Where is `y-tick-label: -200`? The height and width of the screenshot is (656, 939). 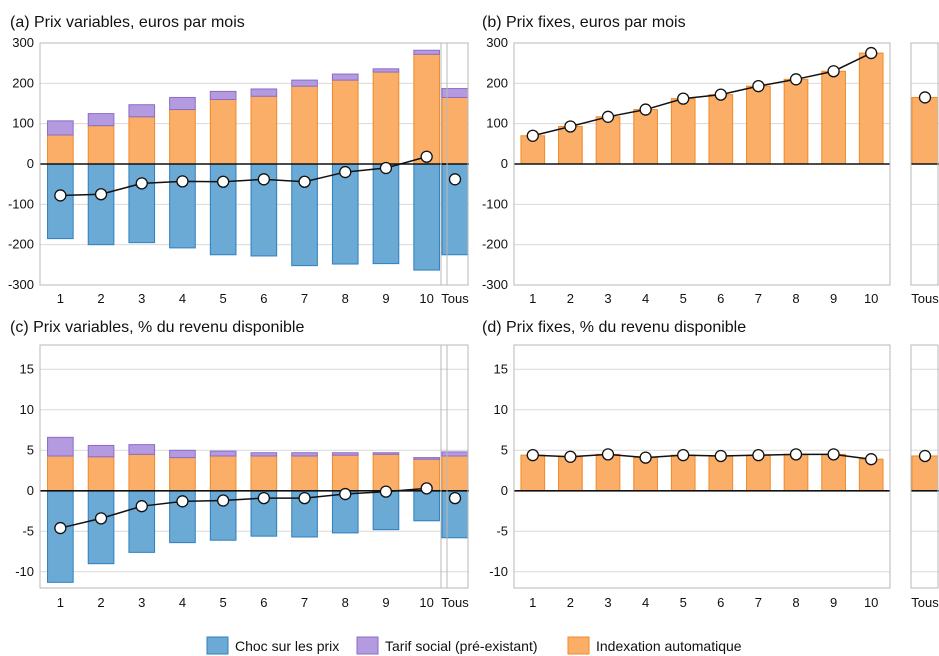 y-tick-label: -200 is located at coordinates (21, 244).